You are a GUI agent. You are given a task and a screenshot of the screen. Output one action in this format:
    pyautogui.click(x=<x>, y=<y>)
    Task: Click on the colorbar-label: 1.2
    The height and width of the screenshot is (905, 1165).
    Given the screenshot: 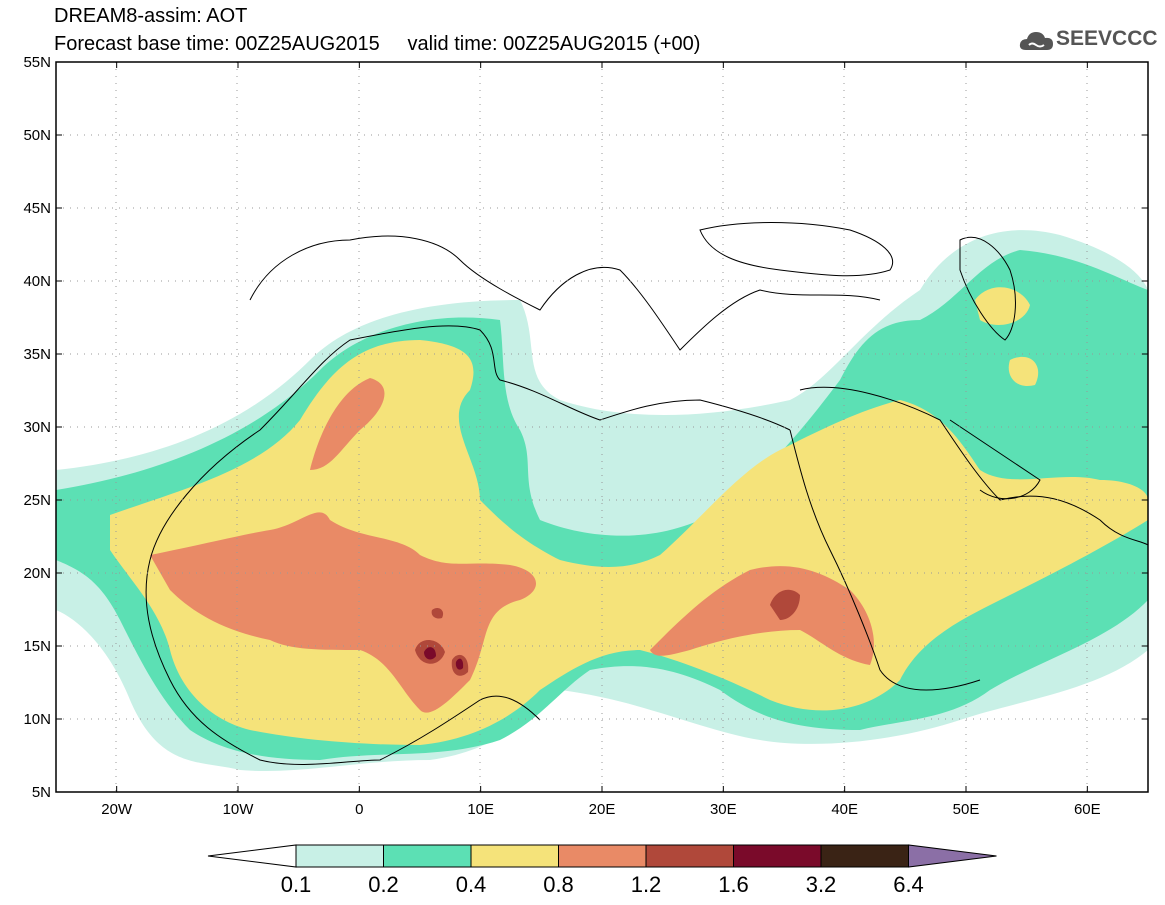 What is the action you would take?
    pyautogui.click(x=646, y=884)
    